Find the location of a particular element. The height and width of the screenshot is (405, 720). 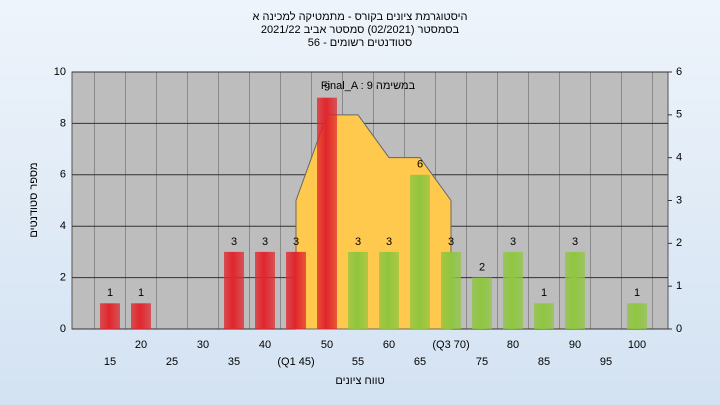

x-tick-label: 80 is located at coordinates (513, 345).